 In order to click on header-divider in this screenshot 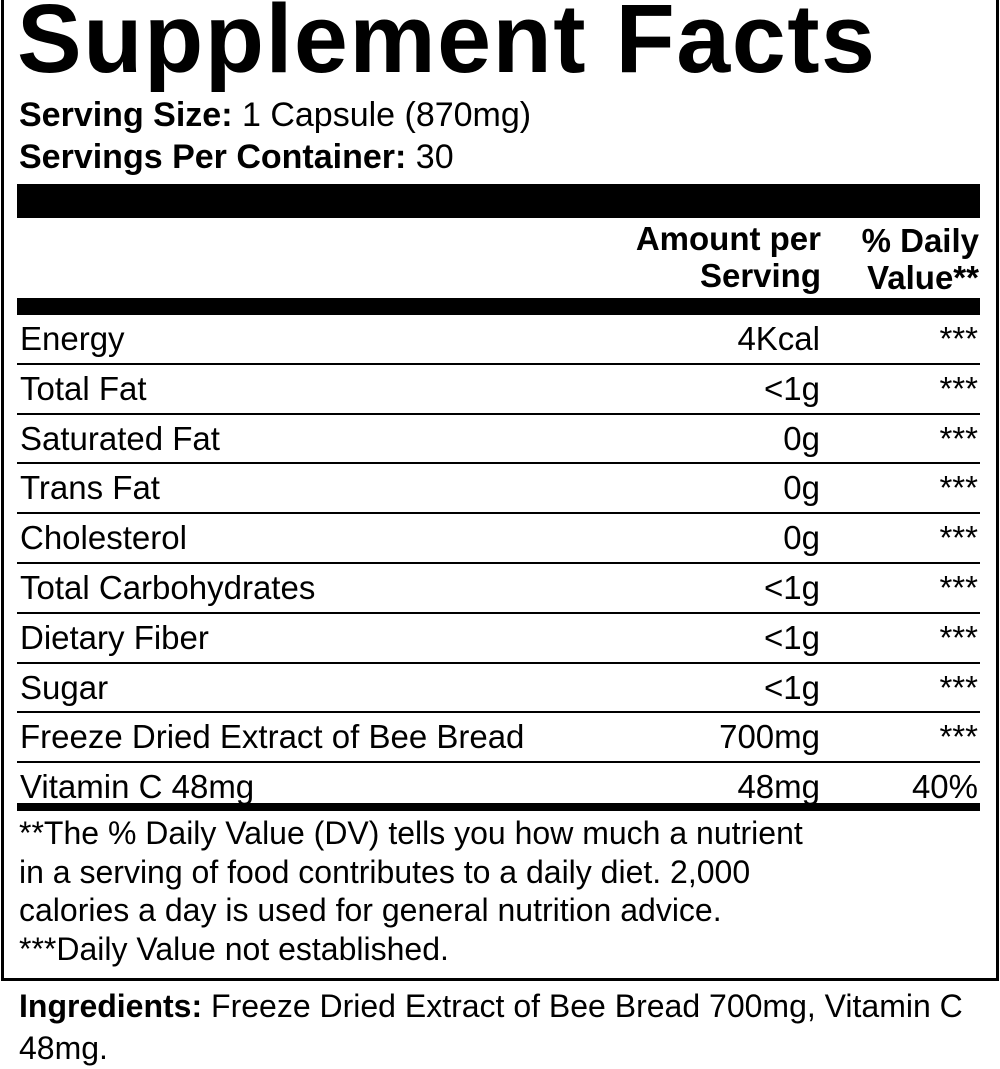, I will do `click(498, 306)`.